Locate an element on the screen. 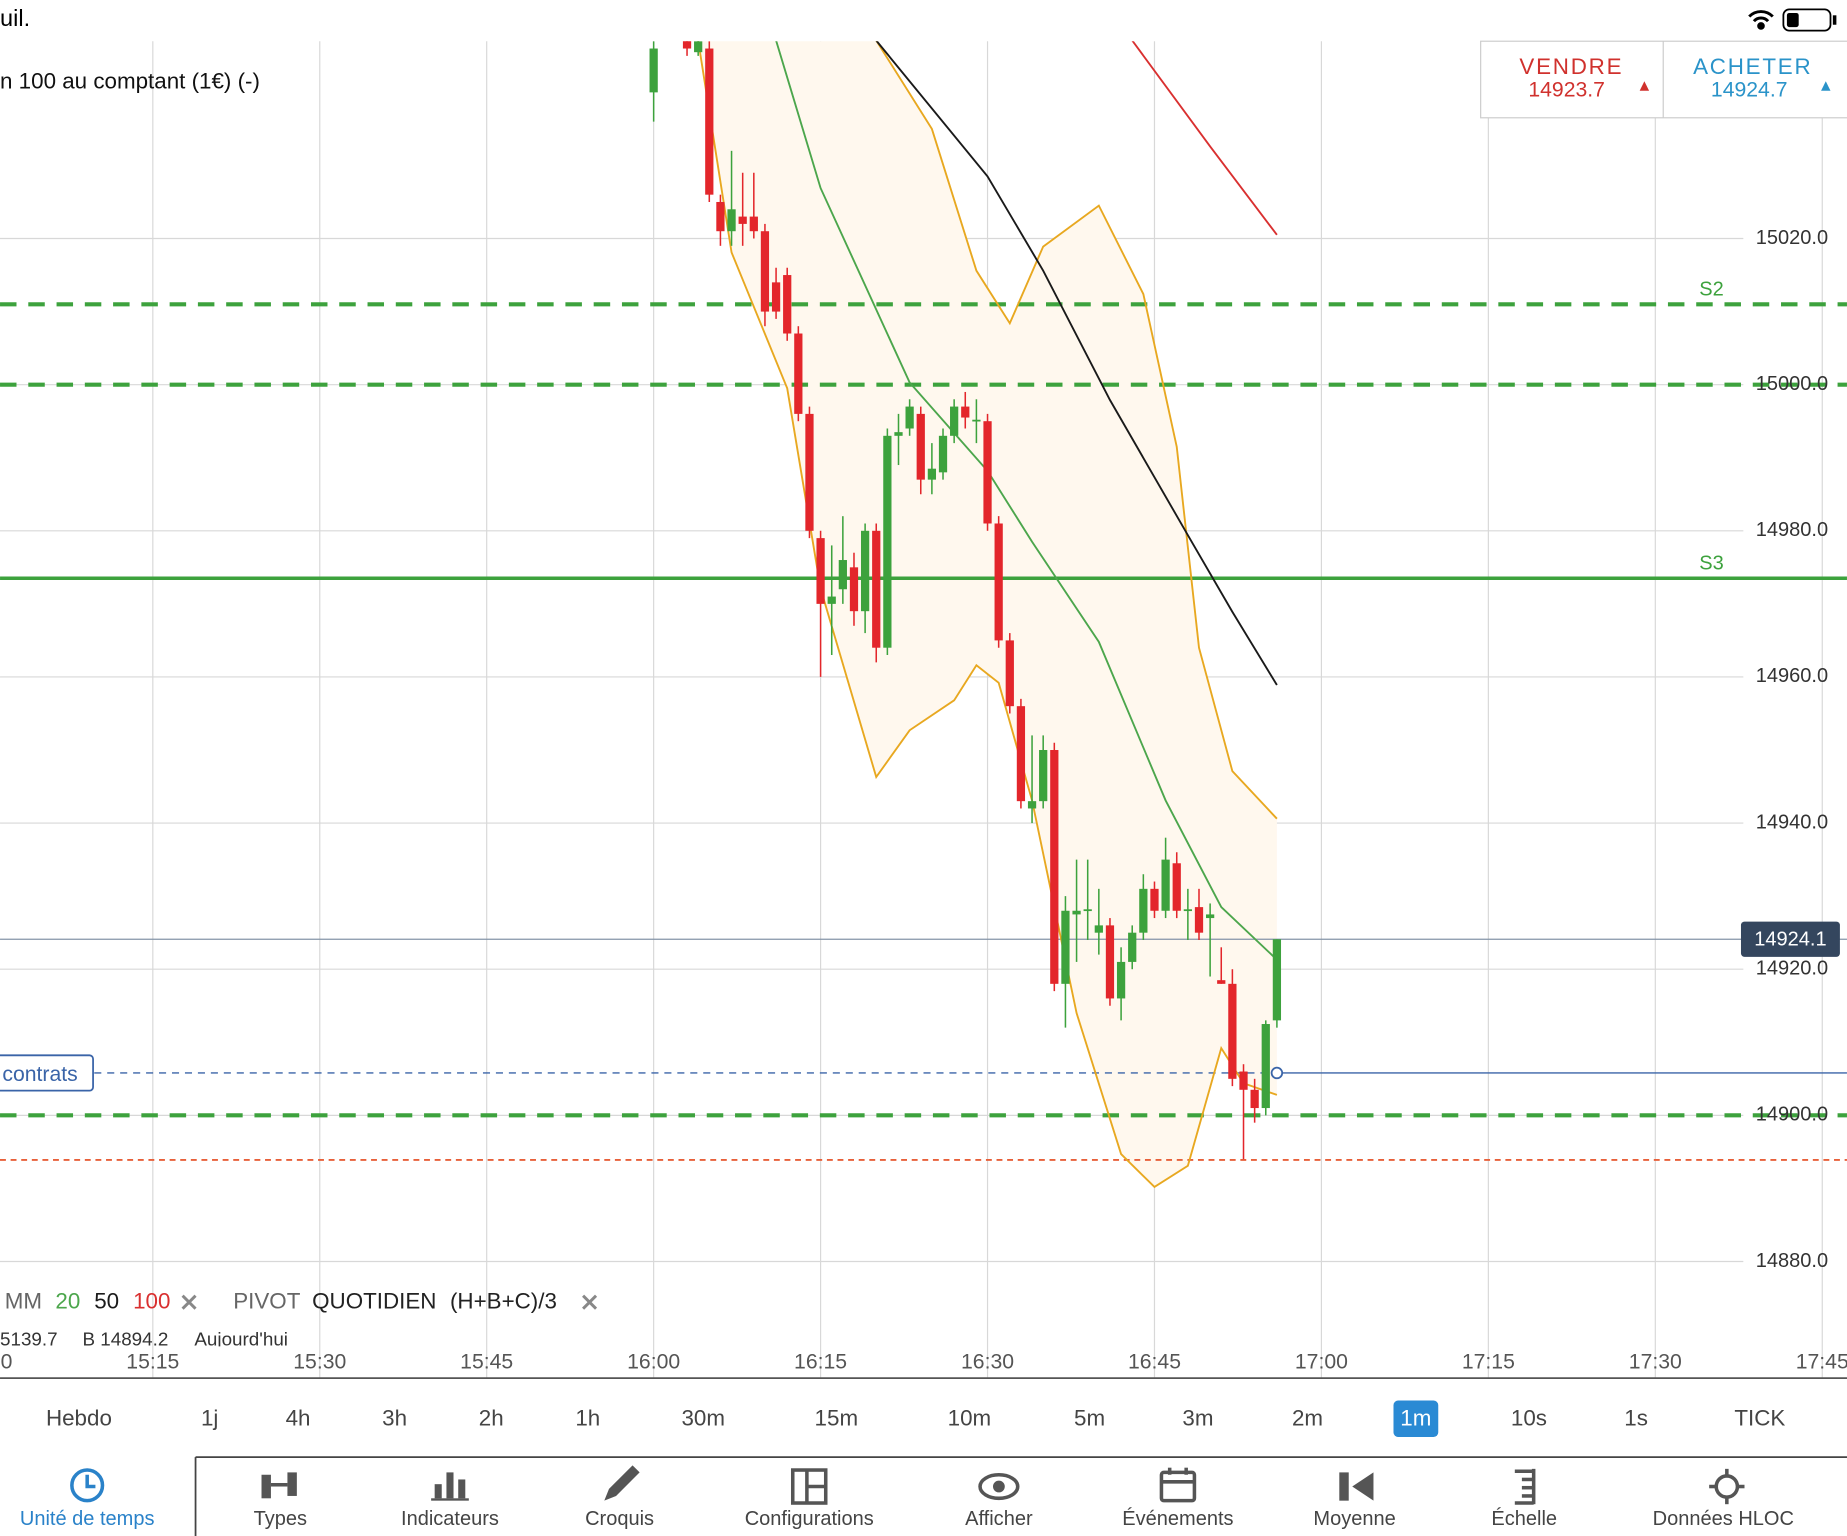  x-tick-label: 15:00 is located at coordinates (6, 1361).